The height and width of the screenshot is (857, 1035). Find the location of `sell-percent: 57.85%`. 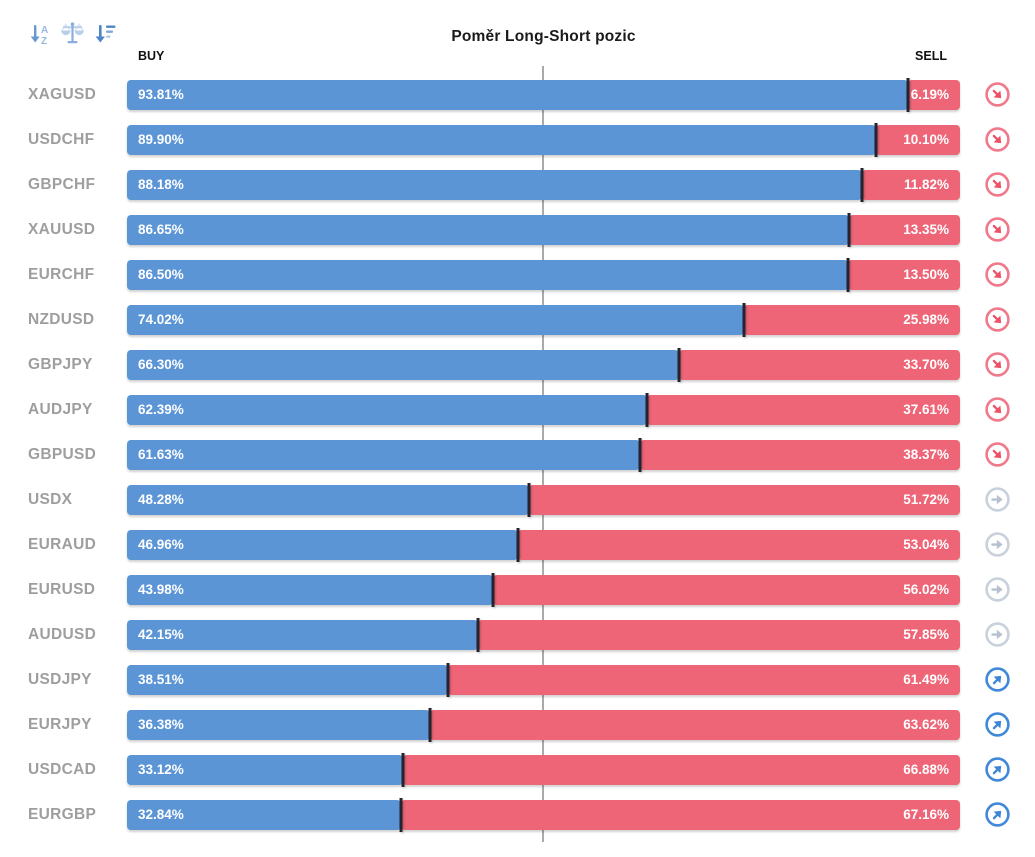

sell-percent: 57.85% is located at coordinates (926, 634).